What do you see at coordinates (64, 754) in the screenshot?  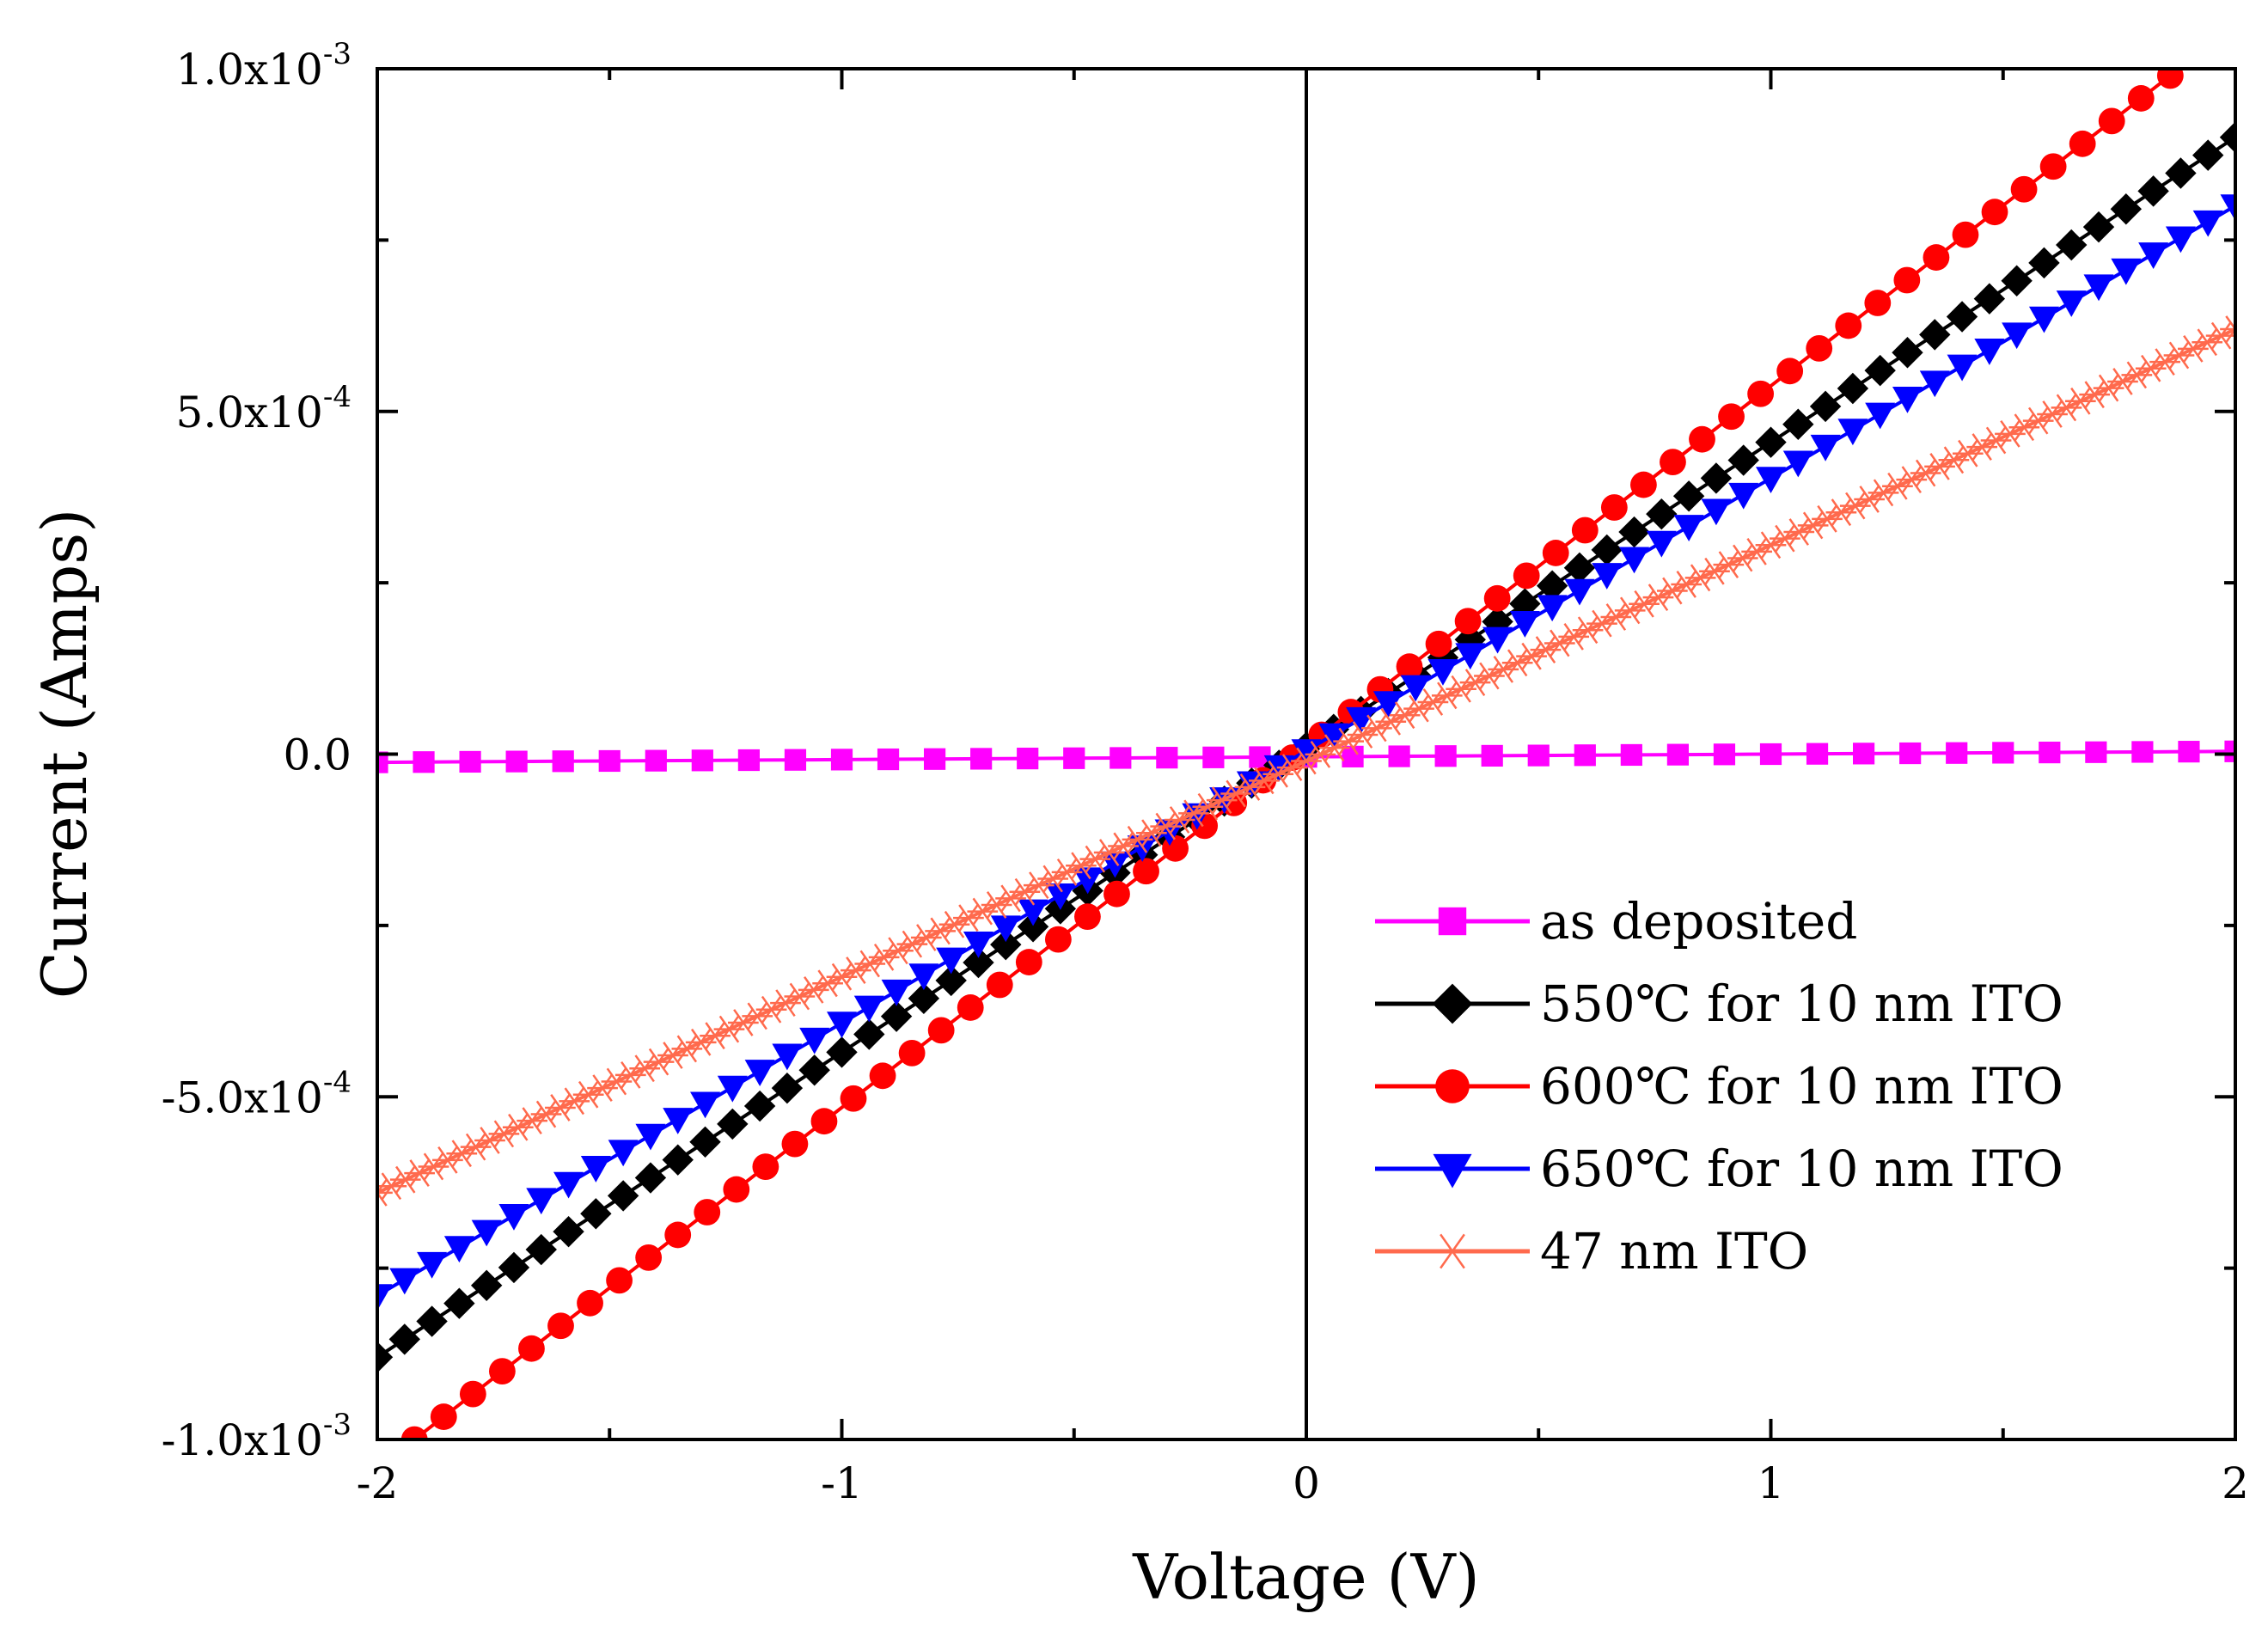 I see `y-axis-title: Current (Amps)` at bounding box center [64, 754].